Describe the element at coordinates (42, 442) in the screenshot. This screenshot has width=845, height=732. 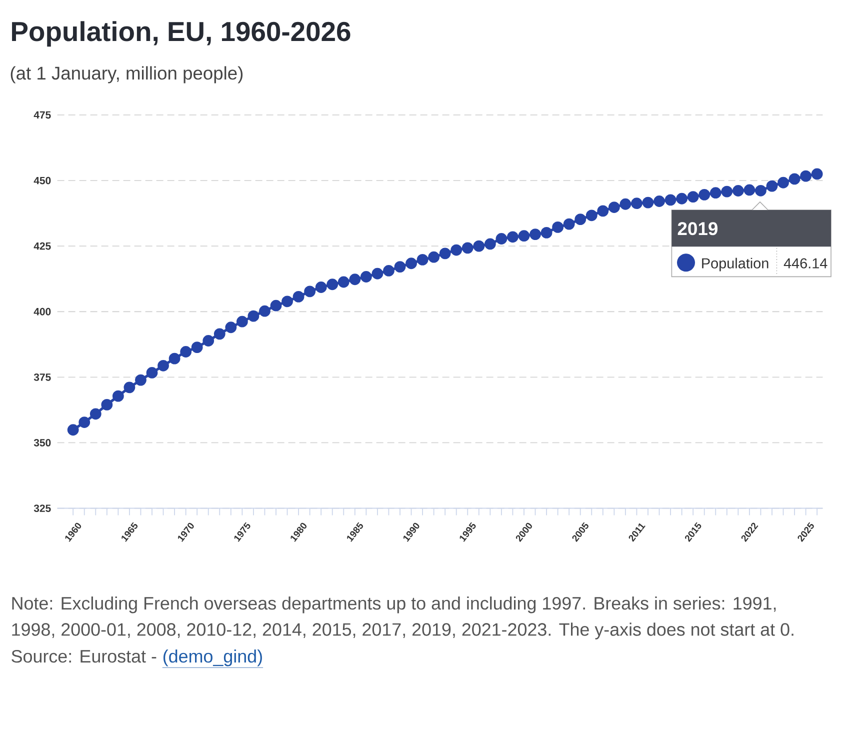
I see `y-tick-label: 350` at that location.